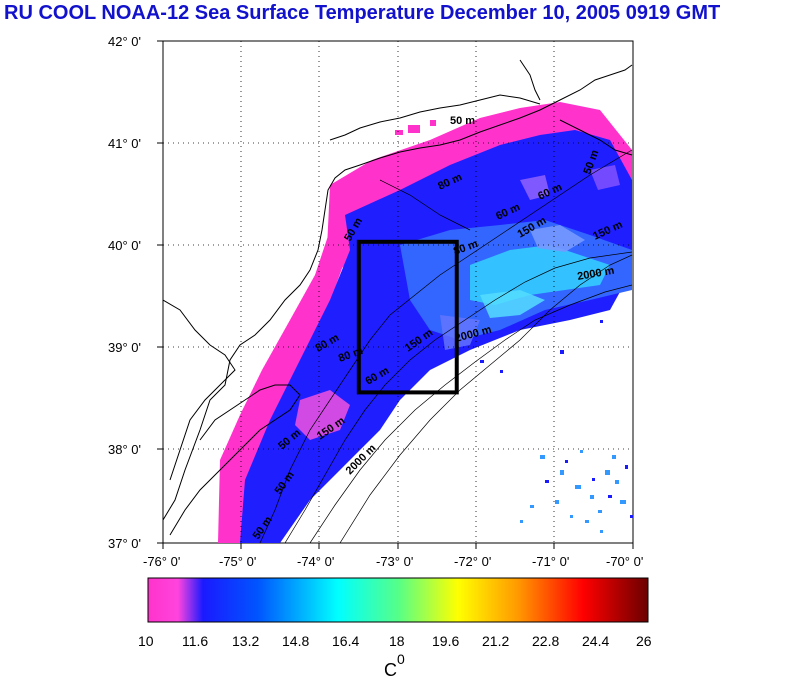 This screenshot has width=798, height=680. I want to click on colorbar-tick: 18, so click(397, 641).